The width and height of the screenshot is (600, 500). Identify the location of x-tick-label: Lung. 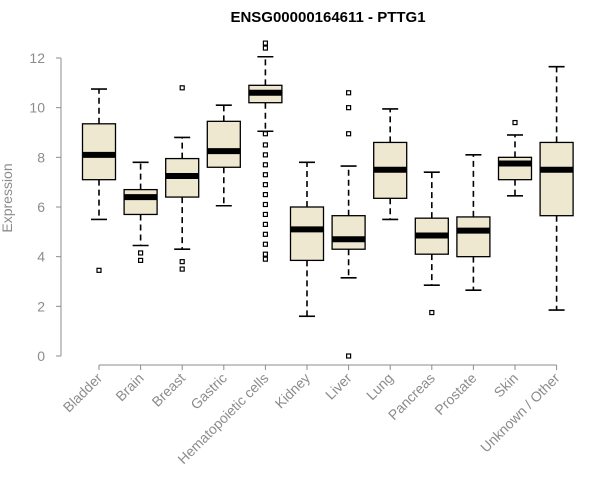
(379, 386).